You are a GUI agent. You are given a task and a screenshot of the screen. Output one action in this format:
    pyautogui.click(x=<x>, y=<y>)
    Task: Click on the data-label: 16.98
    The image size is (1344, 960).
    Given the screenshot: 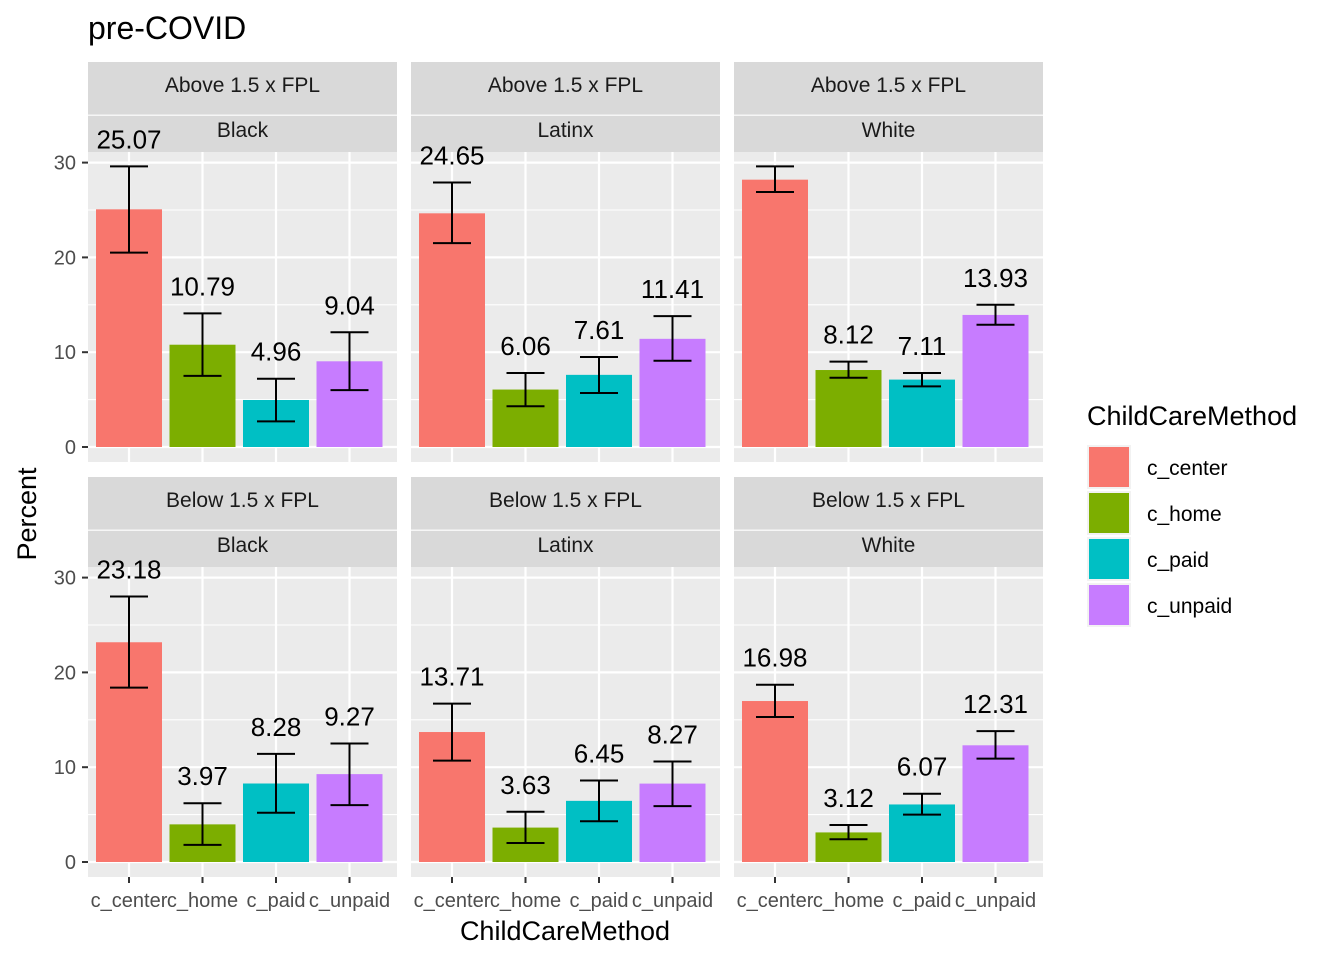 What is the action you would take?
    pyautogui.click(x=774, y=658)
    